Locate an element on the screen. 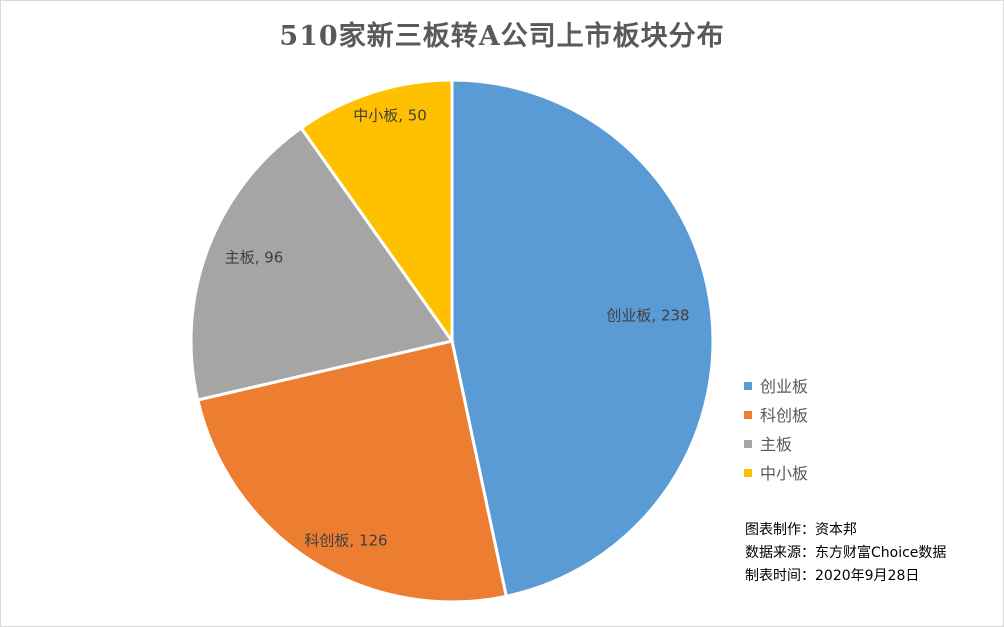 The height and width of the screenshot is (627, 1004). legend-swatch-kechuang is located at coordinates (748, 414).